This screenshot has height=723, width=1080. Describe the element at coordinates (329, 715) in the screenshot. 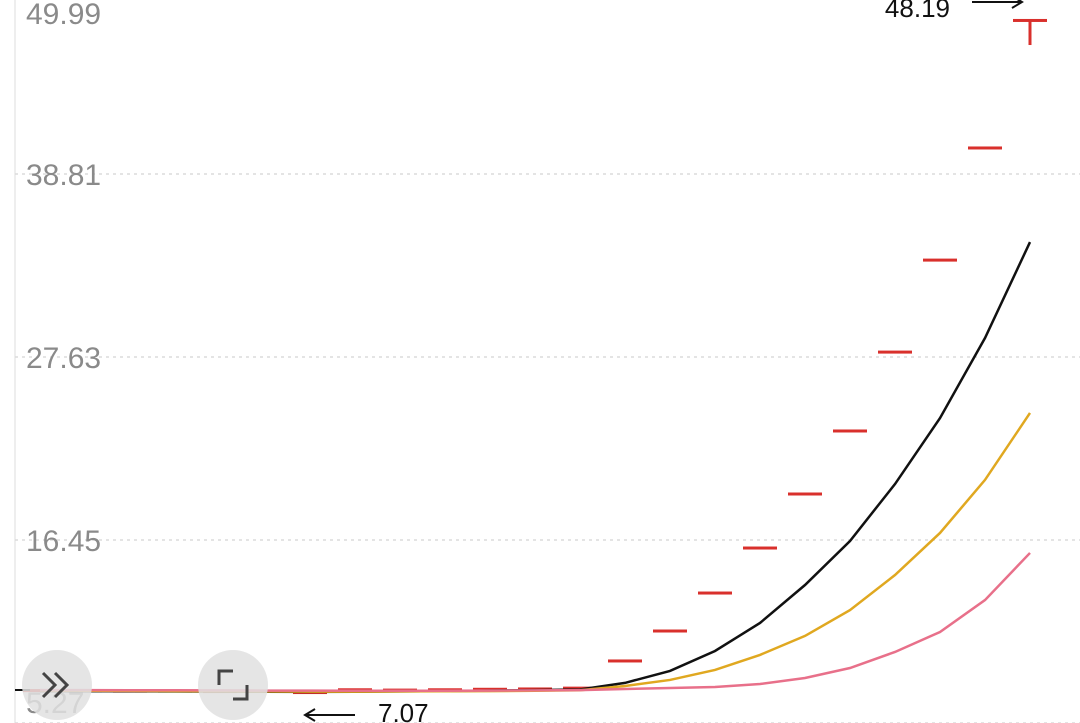

I see `low-arrow` at that location.